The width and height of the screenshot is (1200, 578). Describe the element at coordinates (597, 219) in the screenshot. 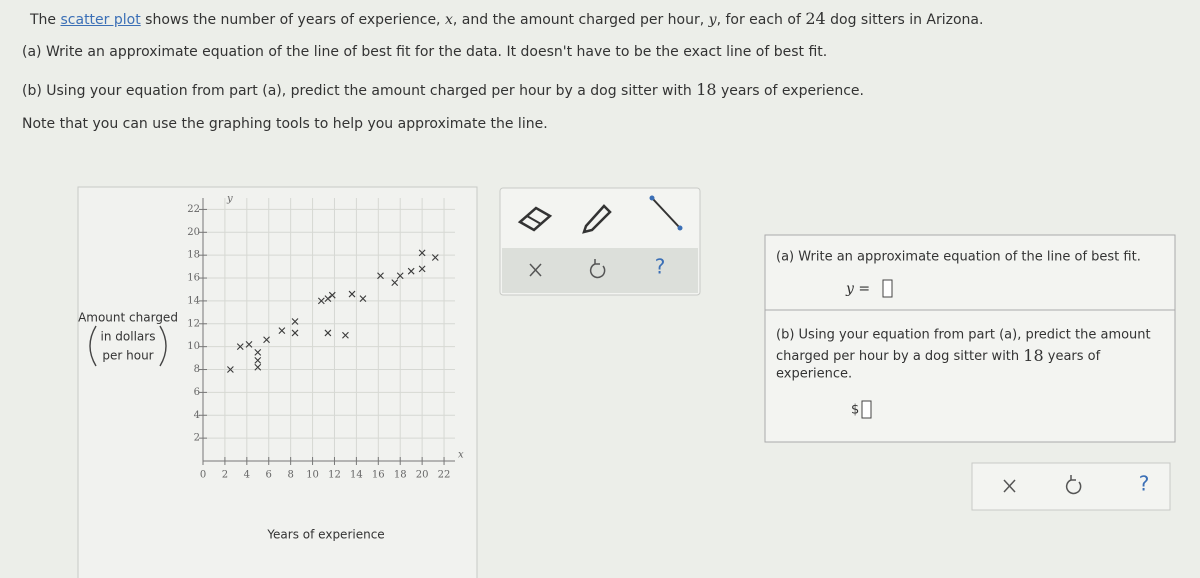

I see `pencil-tool` at that location.